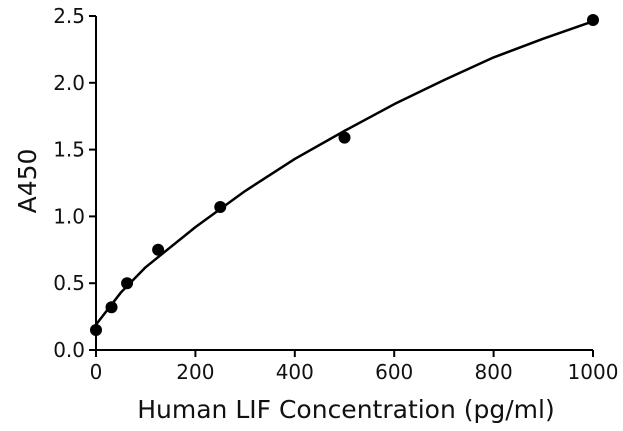 This screenshot has width=623, height=431. I want to click on y-tick-label: 0.0, so click(69, 350).